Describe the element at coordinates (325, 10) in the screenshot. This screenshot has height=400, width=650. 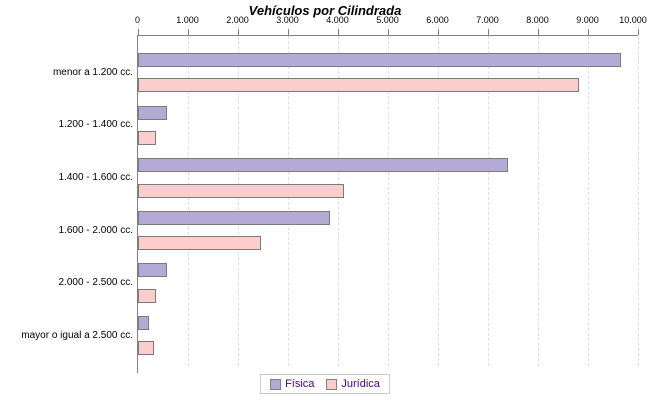
I see `chart-title: Vehículos por Cilindrada` at that location.